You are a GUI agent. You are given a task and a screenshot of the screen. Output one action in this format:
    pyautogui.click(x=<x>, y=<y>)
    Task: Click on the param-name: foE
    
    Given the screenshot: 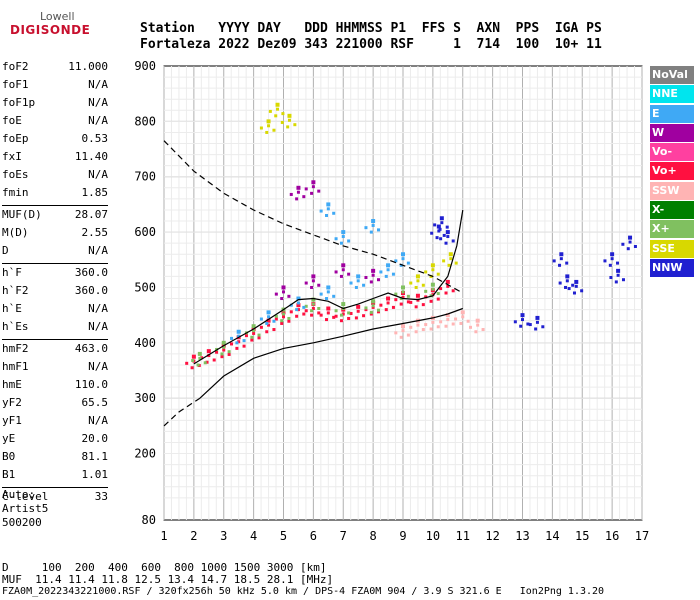 What is the action you would take?
    pyautogui.click(x=12, y=120)
    